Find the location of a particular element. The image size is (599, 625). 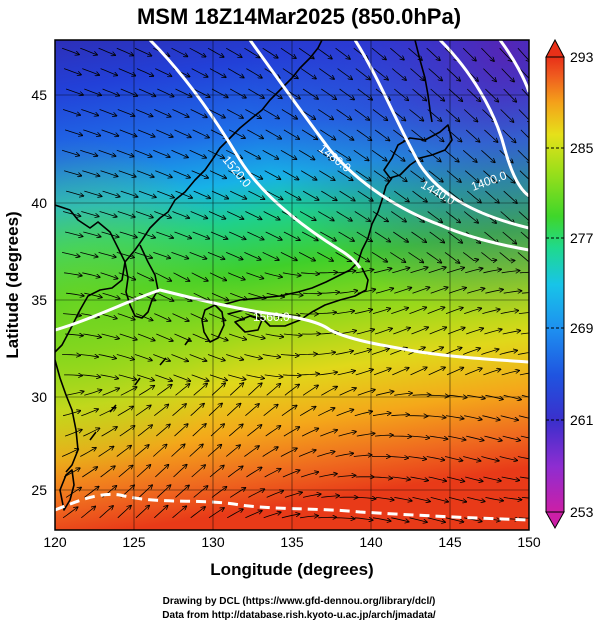

coastline-kyushu is located at coordinates (213, 323).